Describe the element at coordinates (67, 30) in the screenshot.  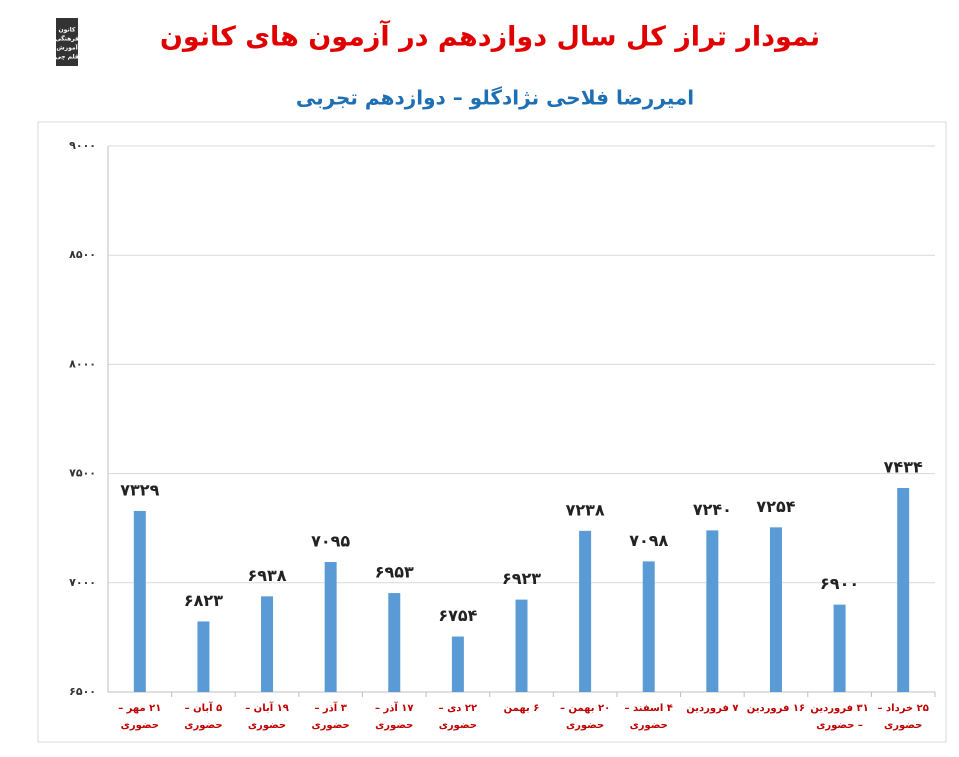
I see `logo-text: کانون` at that location.